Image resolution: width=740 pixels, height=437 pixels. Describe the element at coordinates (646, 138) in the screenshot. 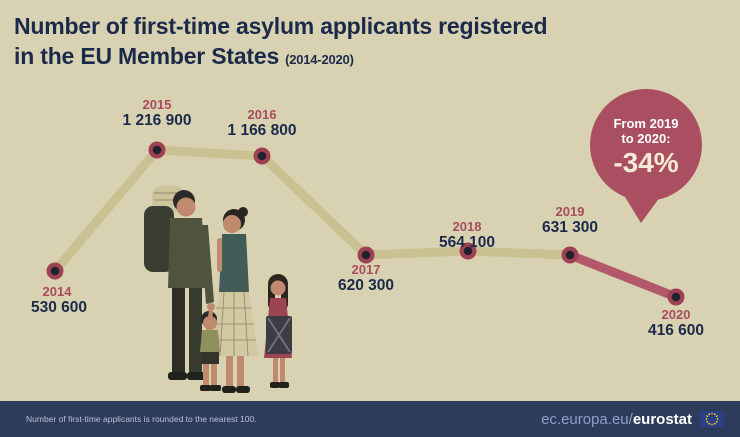

I see `callout-line2: to 2020:` at that location.